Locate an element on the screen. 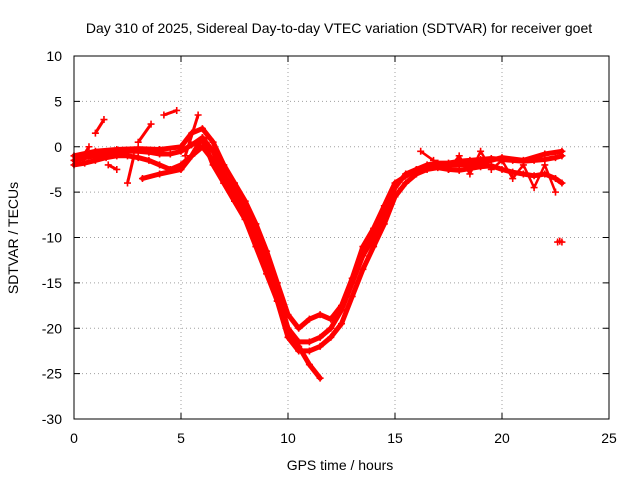 The image size is (640, 480). x-tick-label: 15 is located at coordinates (395, 438).